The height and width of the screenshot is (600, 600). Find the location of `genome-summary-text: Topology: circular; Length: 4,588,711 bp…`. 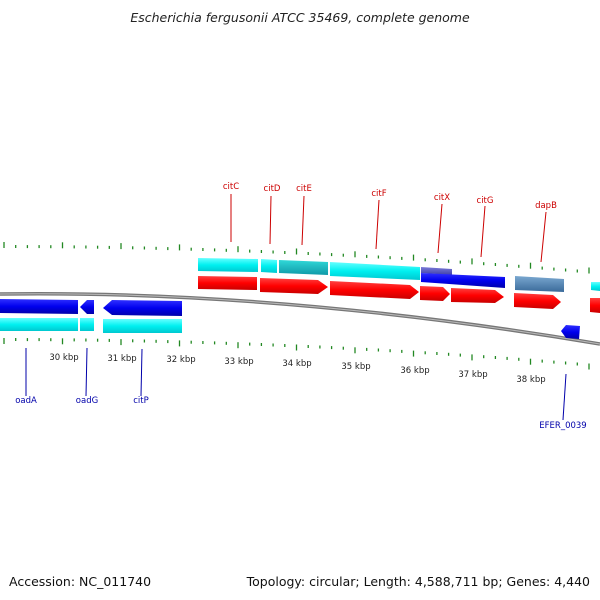

genome-summary-text: Topology: circular; Length: 4,588,711 bp… is located at coordinates (418, 581).